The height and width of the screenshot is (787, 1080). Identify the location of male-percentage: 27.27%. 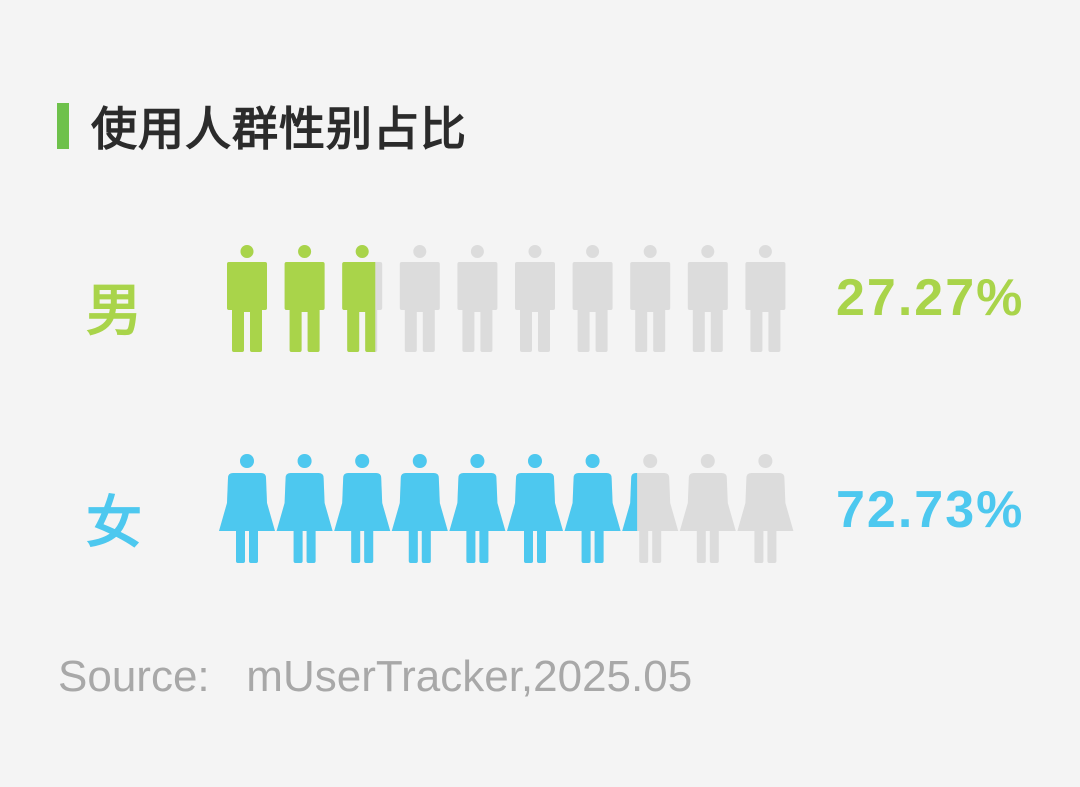
(930, 298).